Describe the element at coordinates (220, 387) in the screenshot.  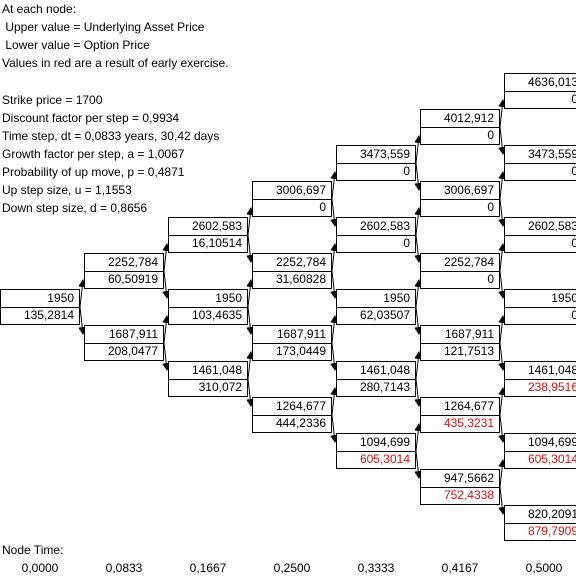
I see `option-price: 310,072` at that location.